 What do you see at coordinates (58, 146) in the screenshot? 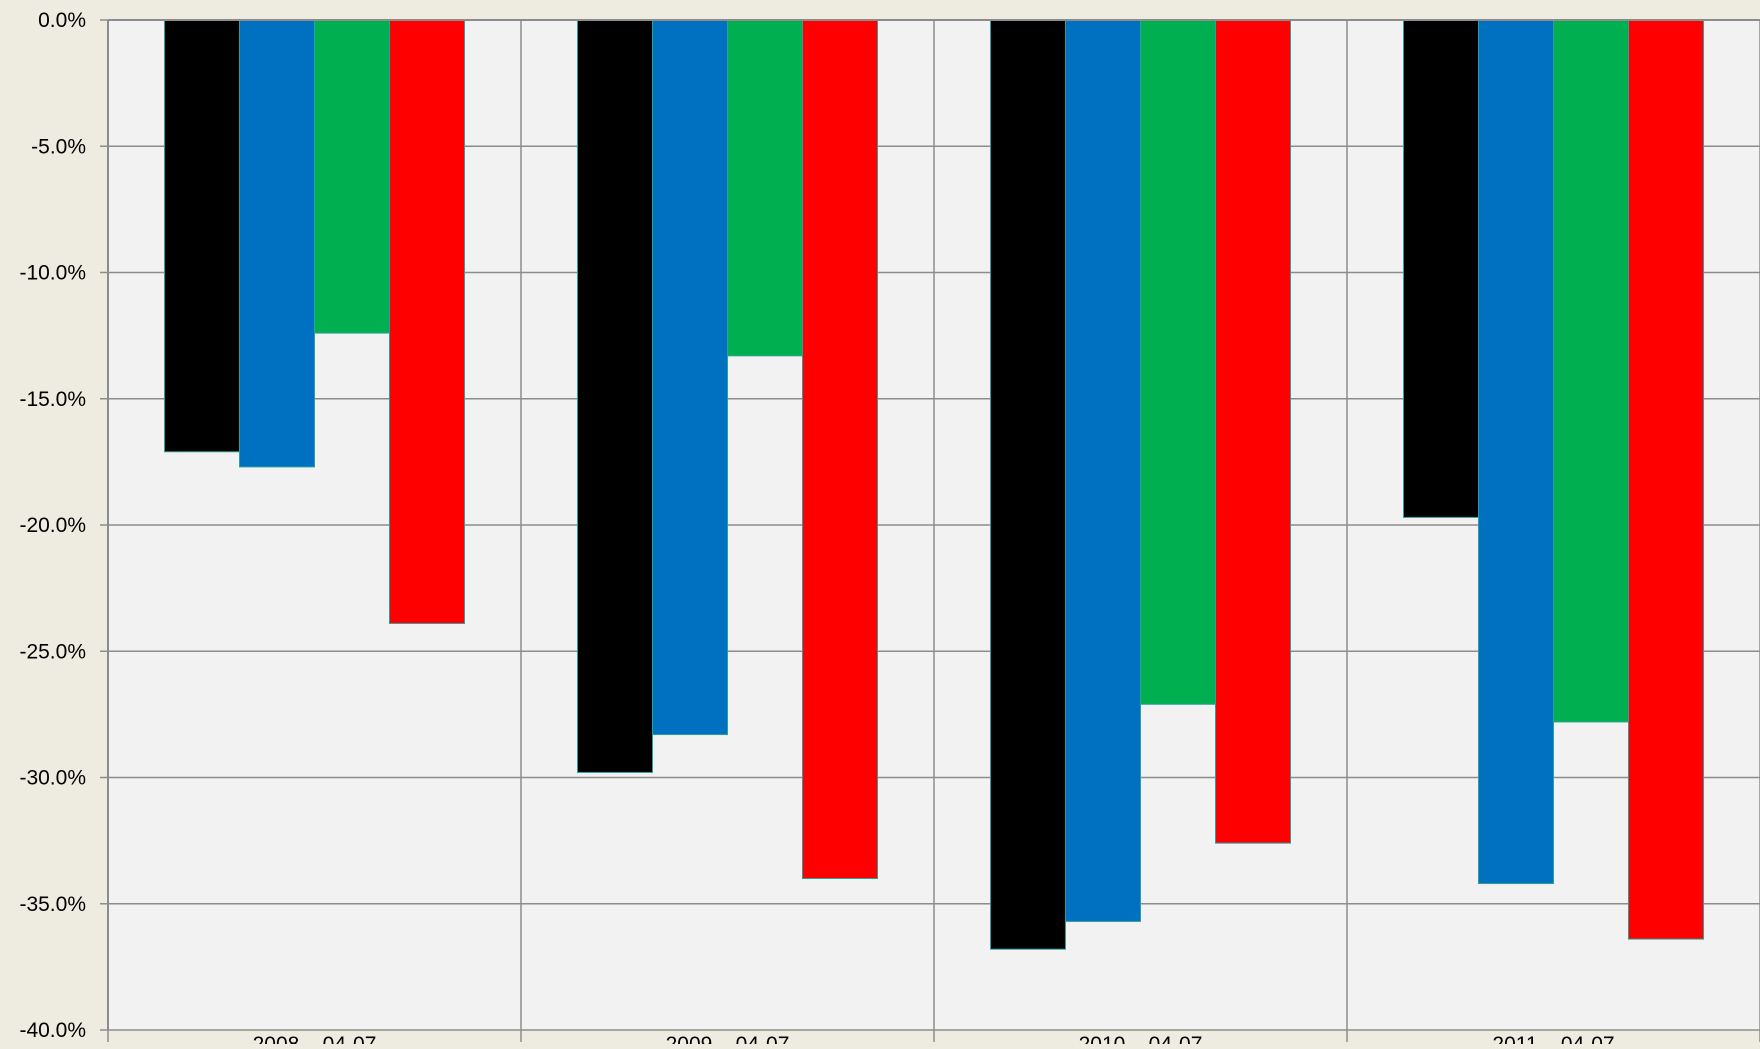
I see `y-tick-label: -5.0%` at bounding box center [58, 146].